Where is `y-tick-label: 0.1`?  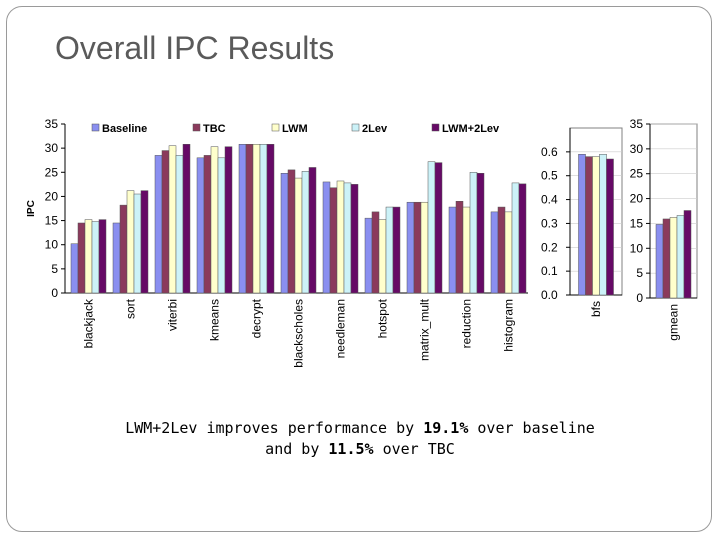
y-tick-label: 0.1 is located at coordinates (549, 271).